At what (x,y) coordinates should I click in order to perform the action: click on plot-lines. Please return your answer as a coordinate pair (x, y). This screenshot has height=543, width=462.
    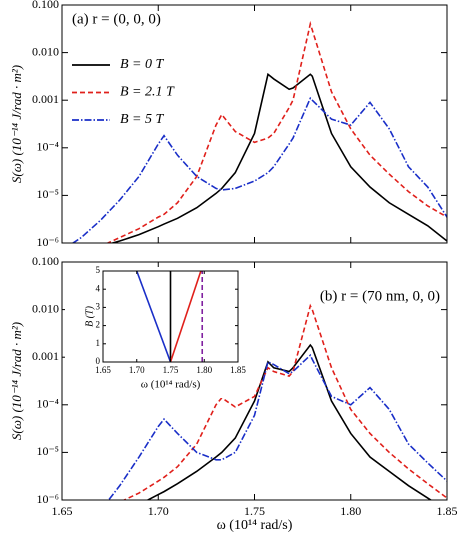
    Looking at the image, I should click on (169, 316).